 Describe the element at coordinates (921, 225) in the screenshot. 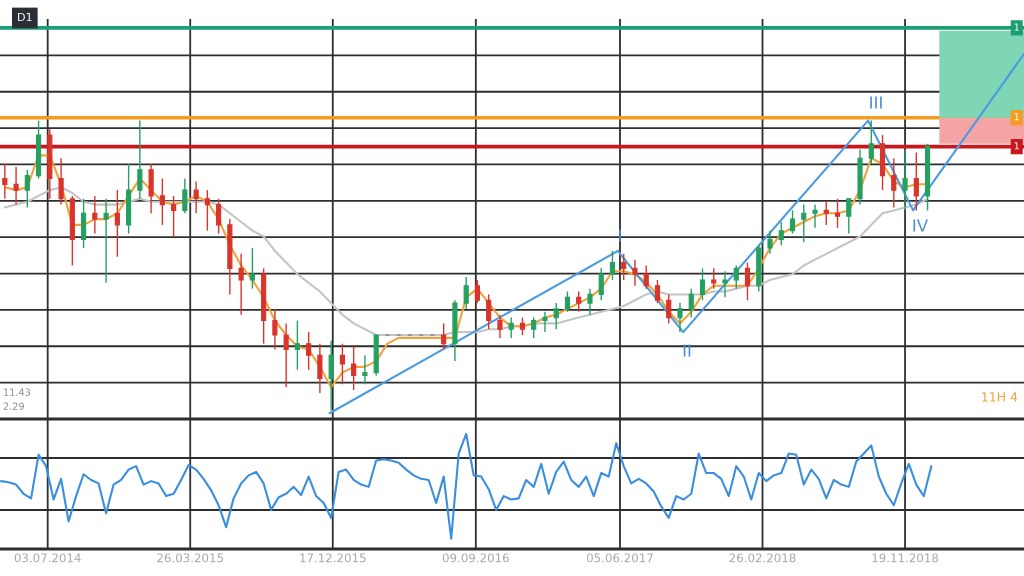

I see `annotation: IV` at that location.